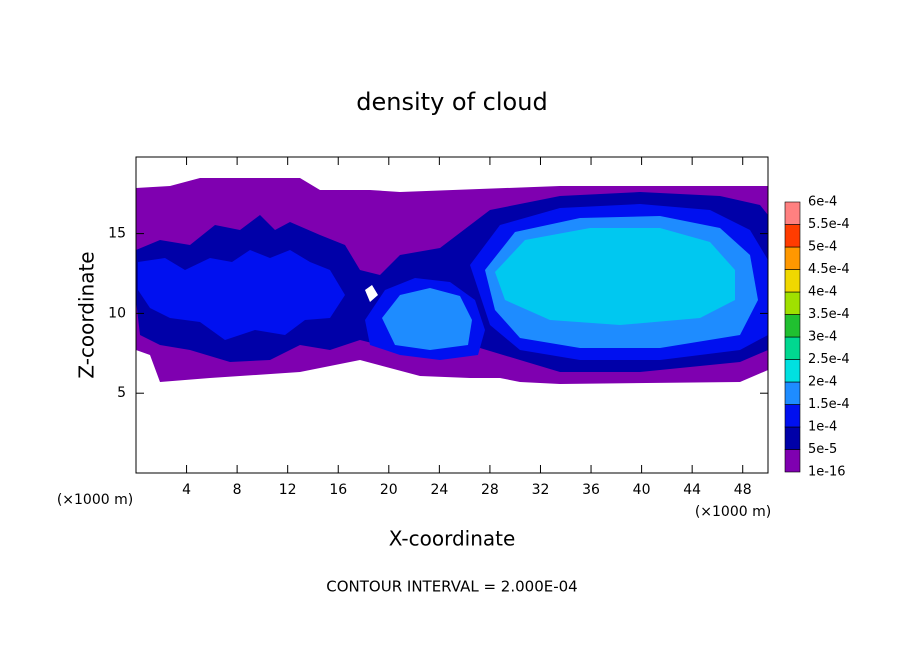 The width and height of the screenshot is (904, 654). What do you see at coordinates (121, 393) in the screenshot?
I see `y-tick-label: 5` at bounding box center [121, 393].